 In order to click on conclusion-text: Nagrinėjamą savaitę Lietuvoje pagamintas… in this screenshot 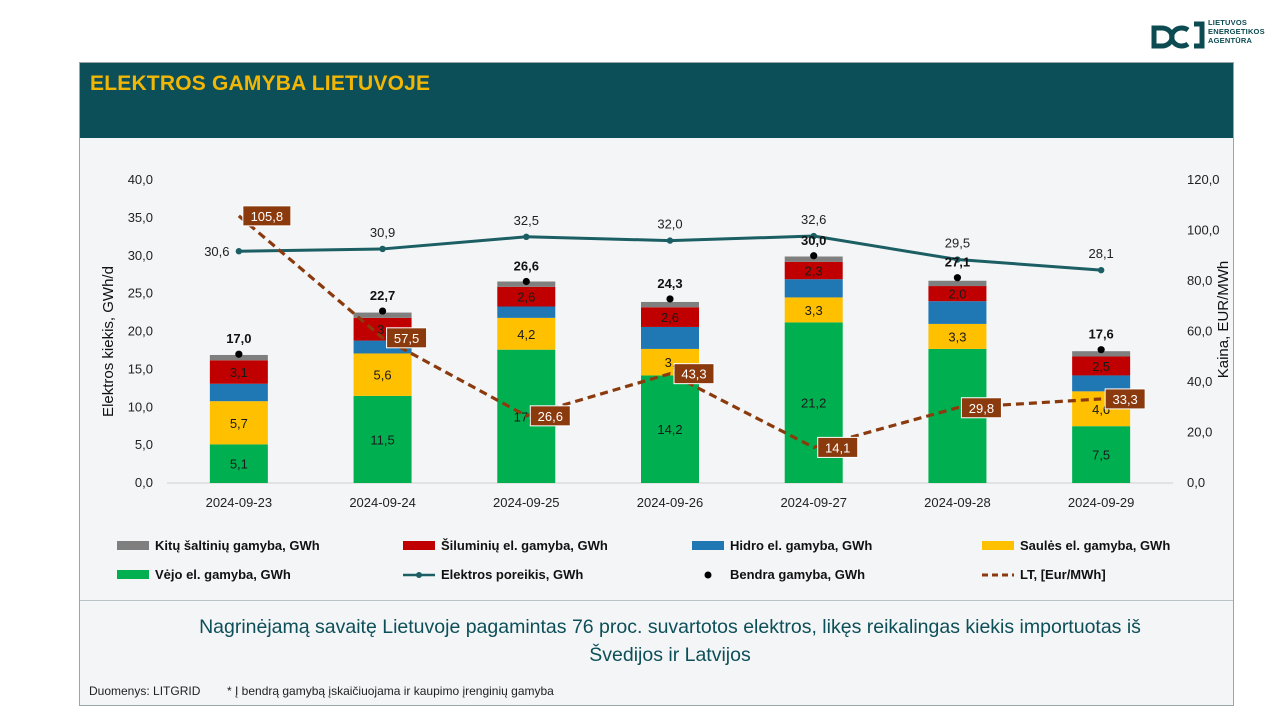, I will do `click(670, 641)`.